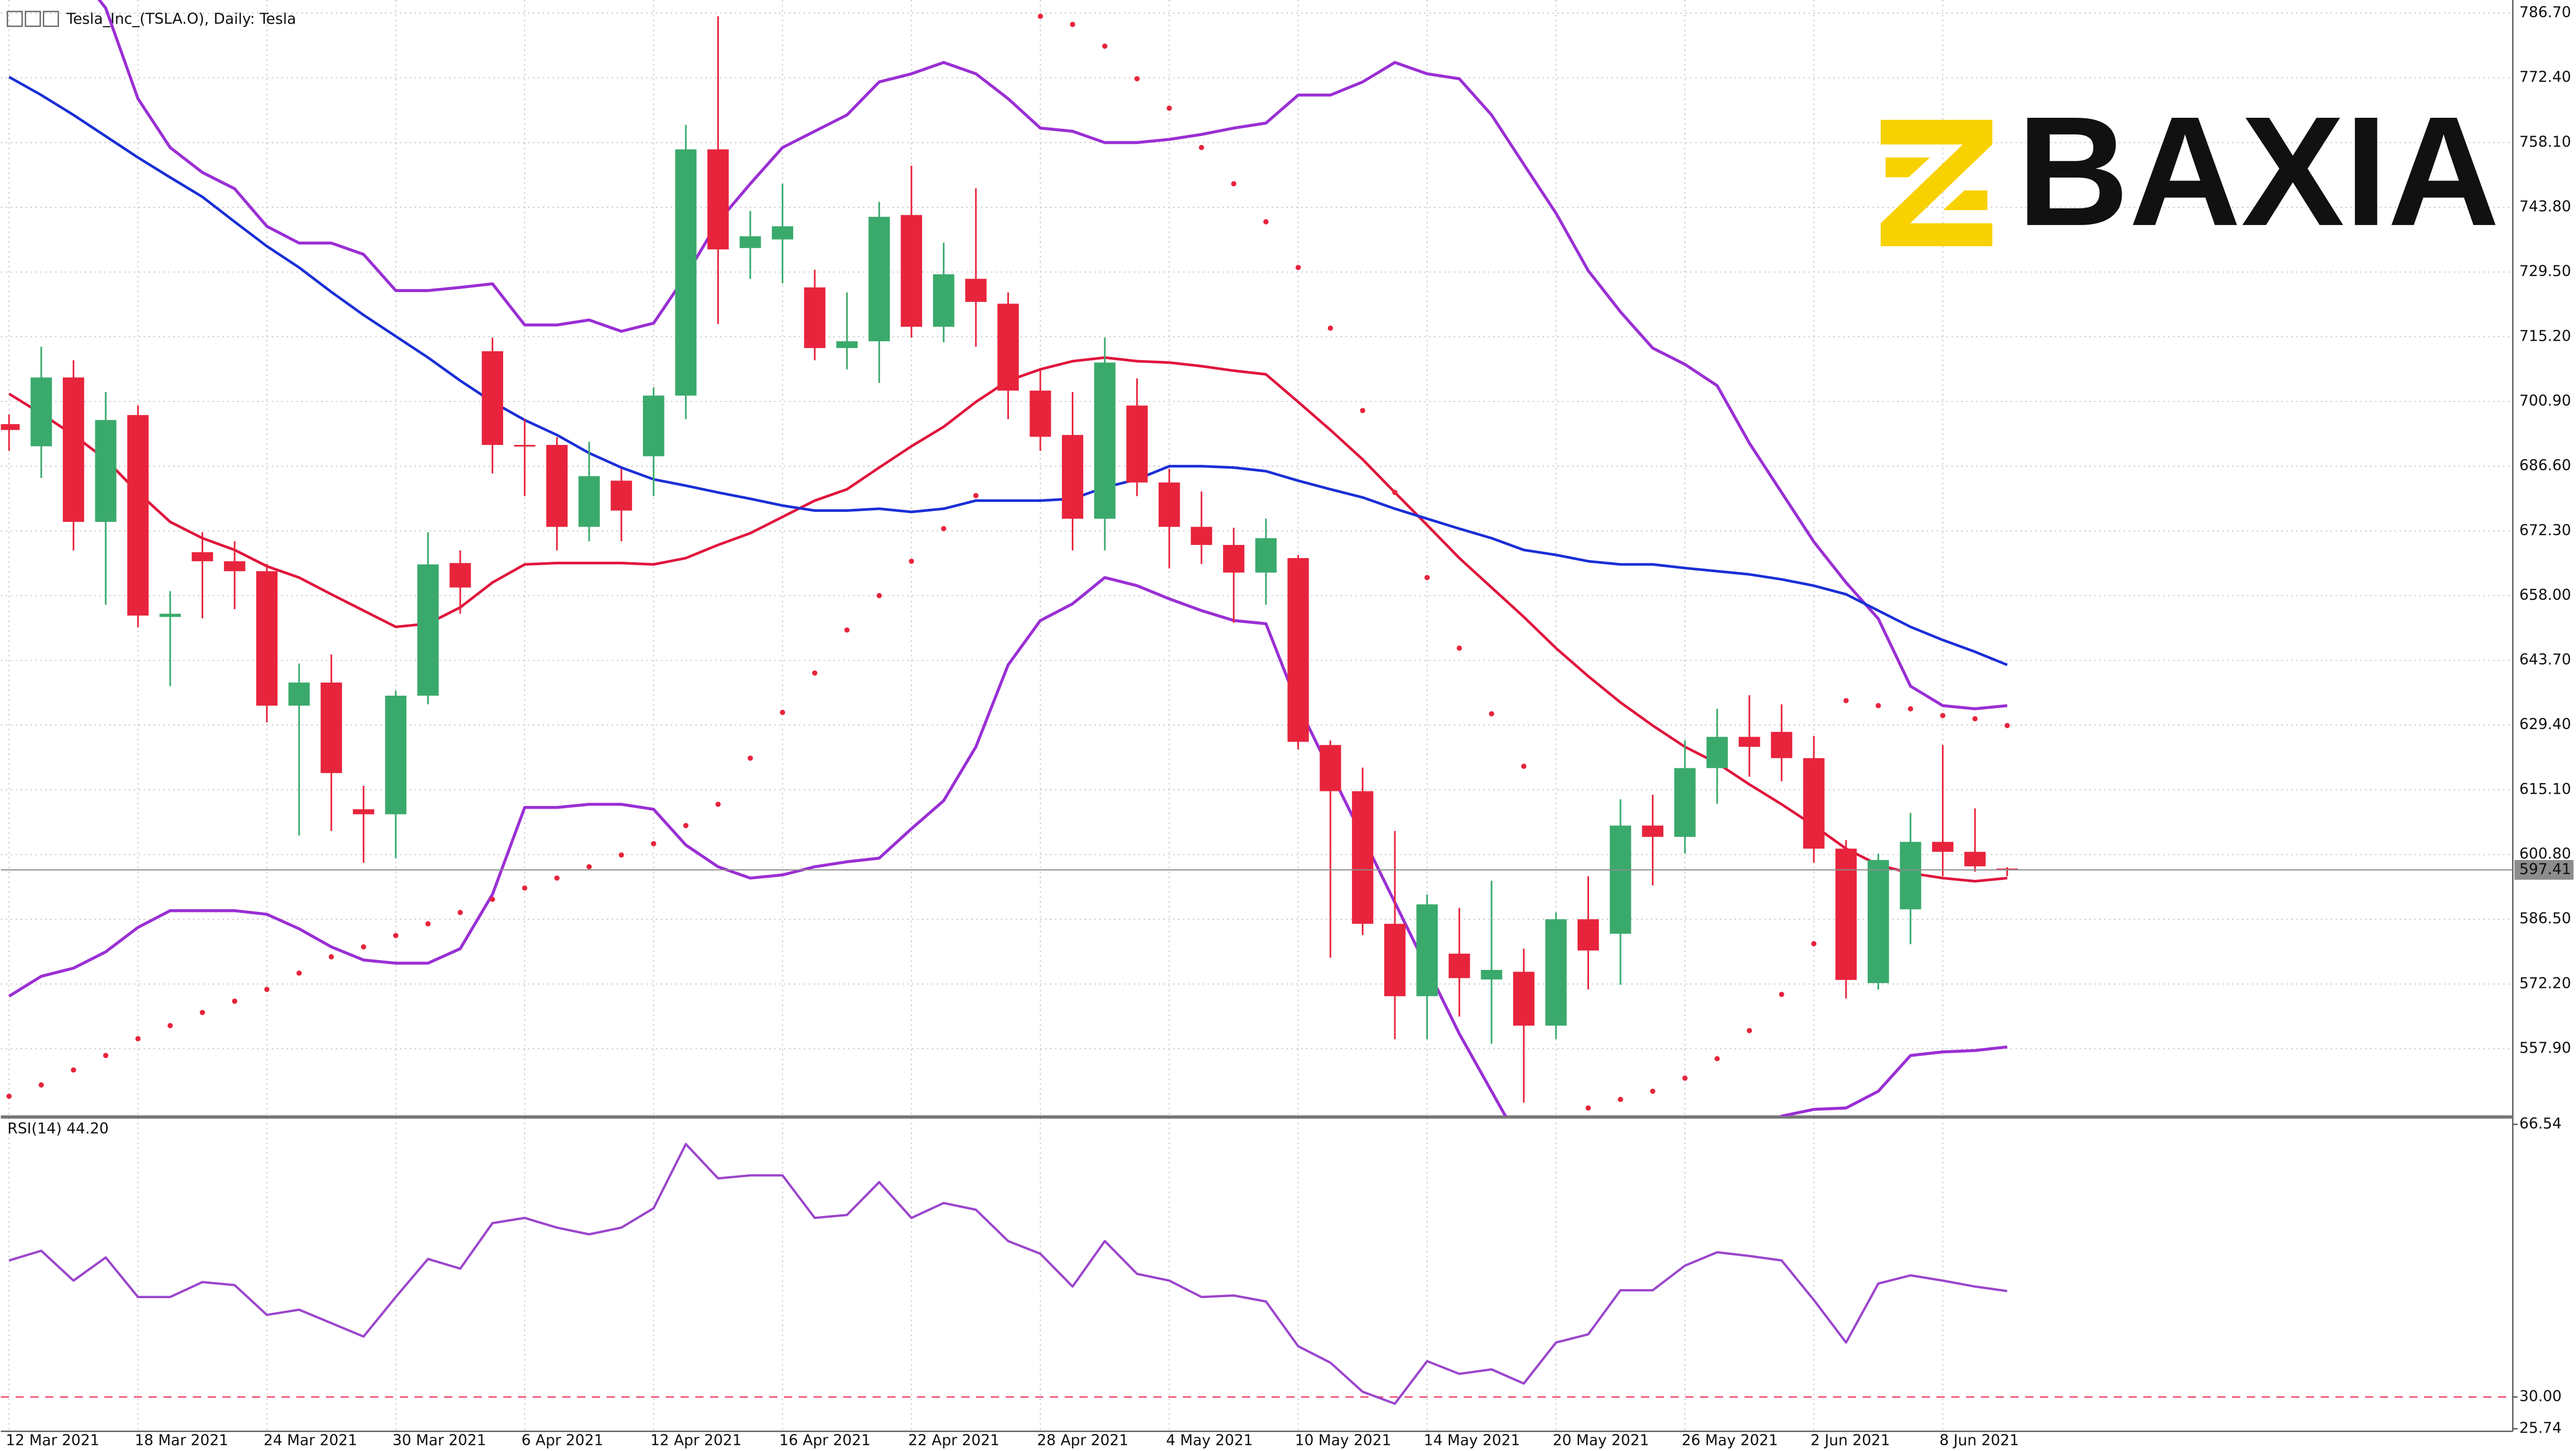  I want to click on y-tick-label: 25.74, so click(2541, 1429).